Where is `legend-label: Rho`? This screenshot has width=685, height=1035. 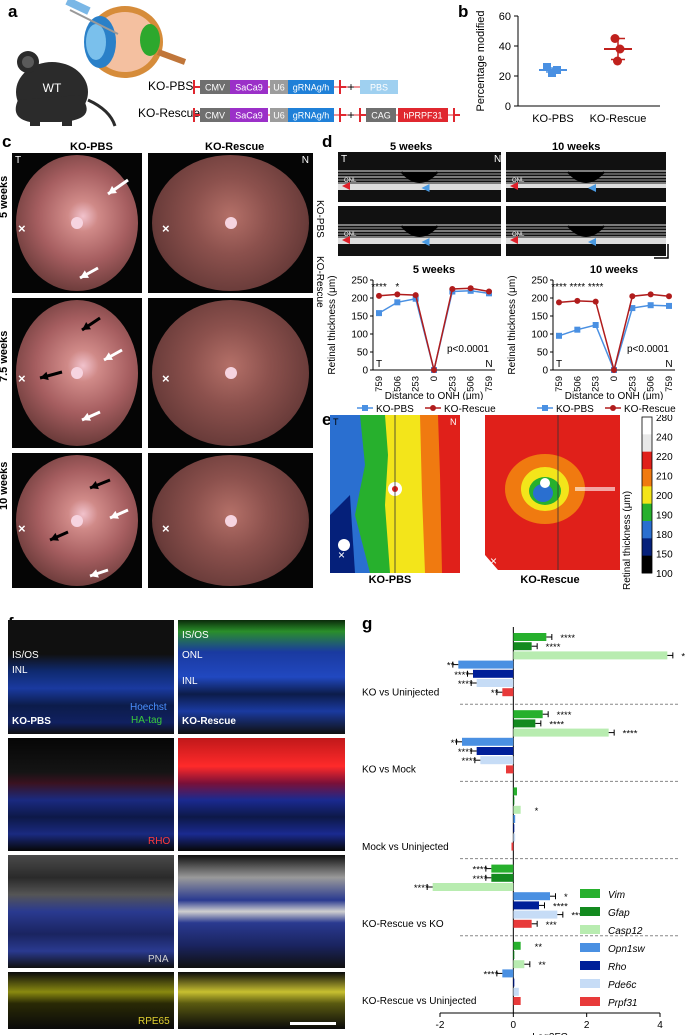
legend-label: Rho is located at coordinates (617, 967).